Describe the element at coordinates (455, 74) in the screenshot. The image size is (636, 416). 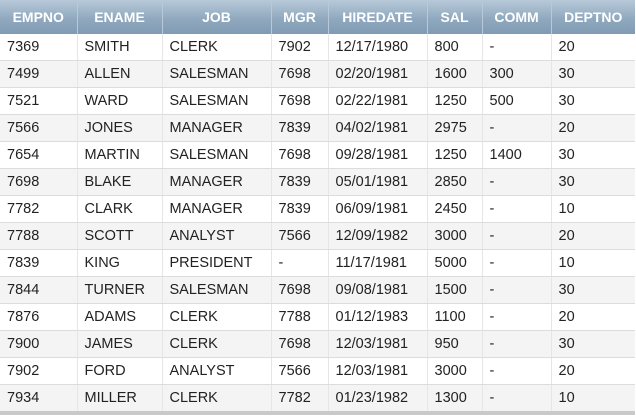
I see `cell-sal: 1600` at that location.